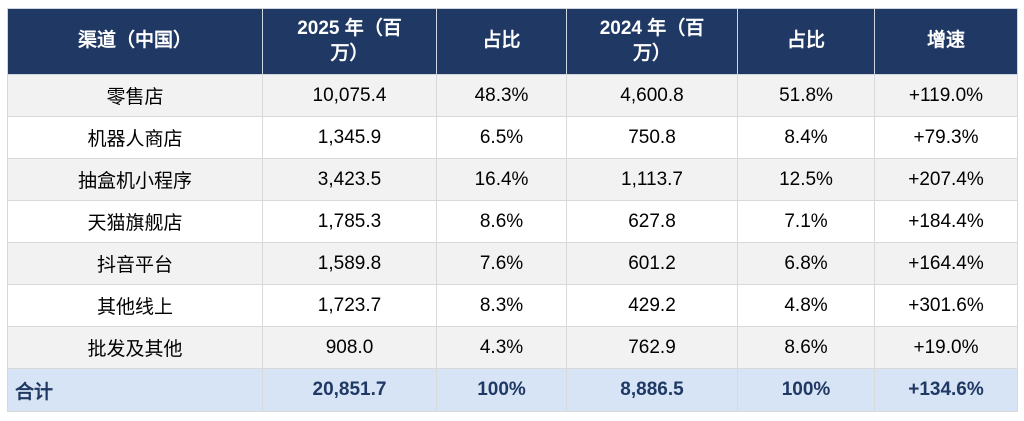  What do you see at coordinates (946, 221) in the screenshot?
I see `cell-growth: +184.4%` at bounding box center [946, 221].